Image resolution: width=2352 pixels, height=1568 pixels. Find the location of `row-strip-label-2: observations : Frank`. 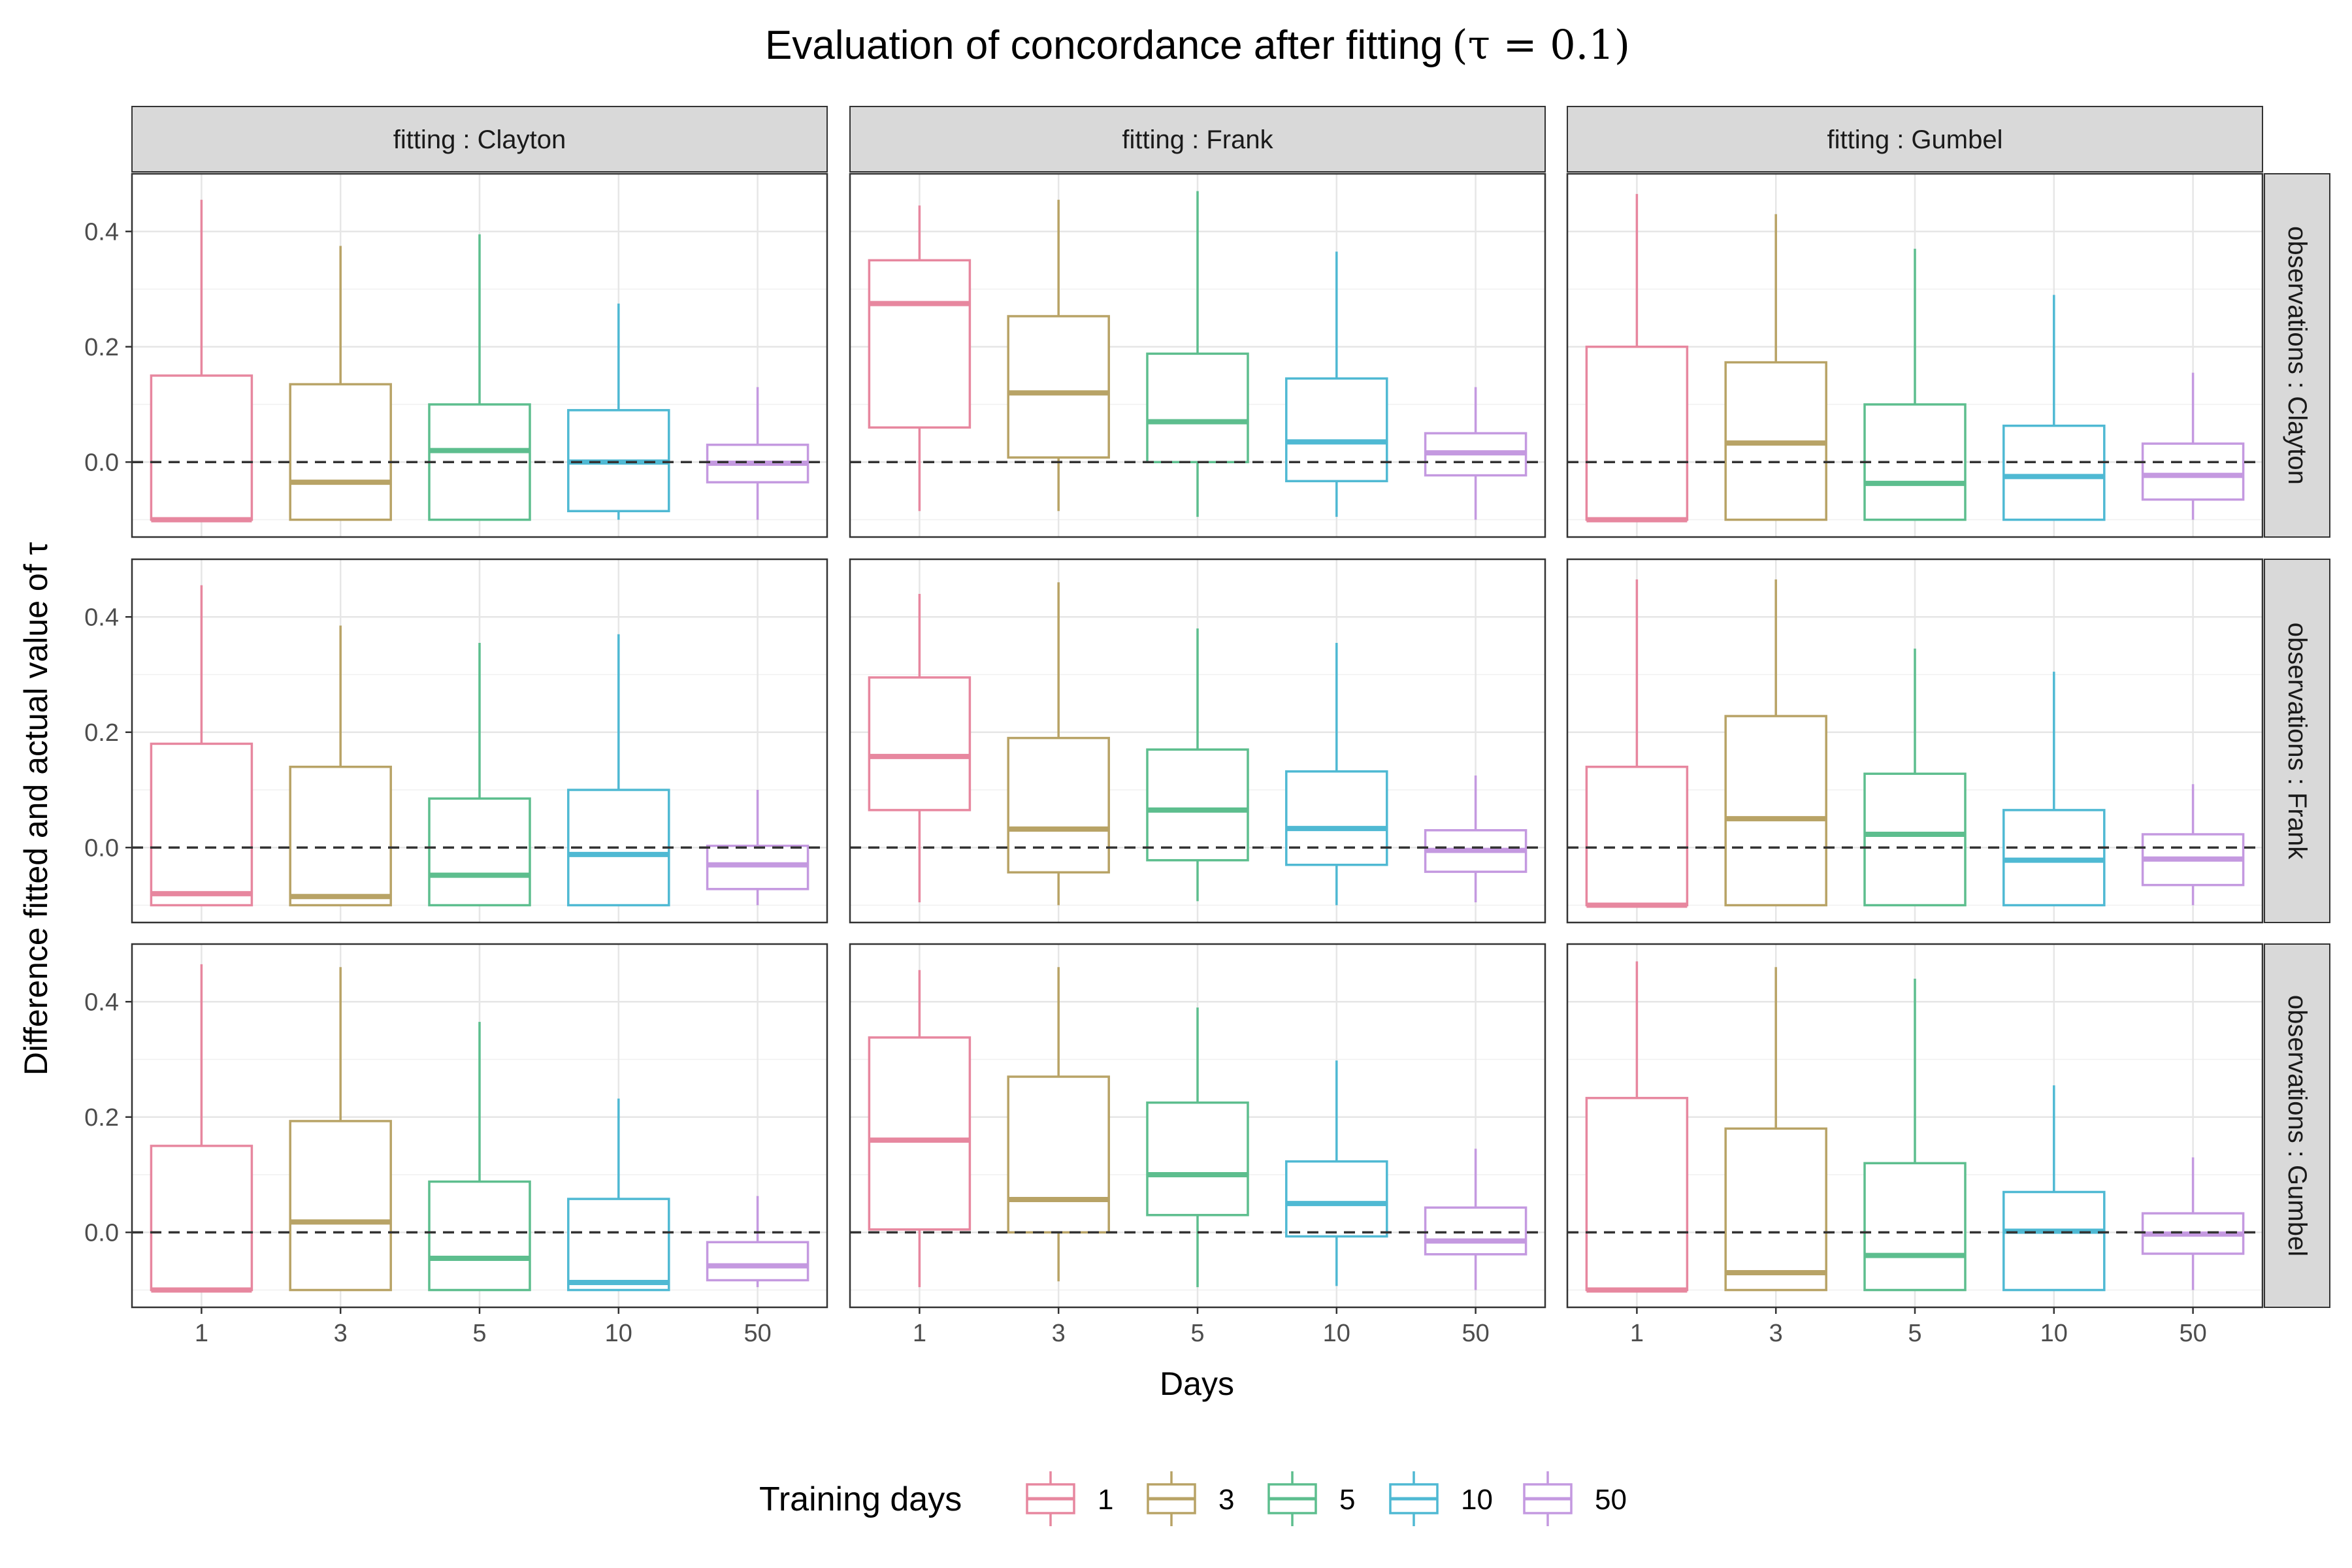

row-strip-label-2: observations : Frank is located at coordinates (2297, 741).